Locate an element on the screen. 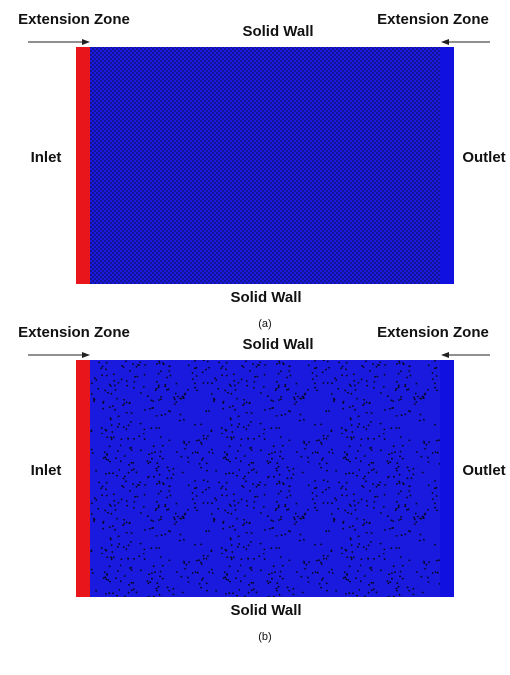 Image resolution: width=510 pixels, height=675 pixels. caption: (b) is located at coordinates (264, 637).